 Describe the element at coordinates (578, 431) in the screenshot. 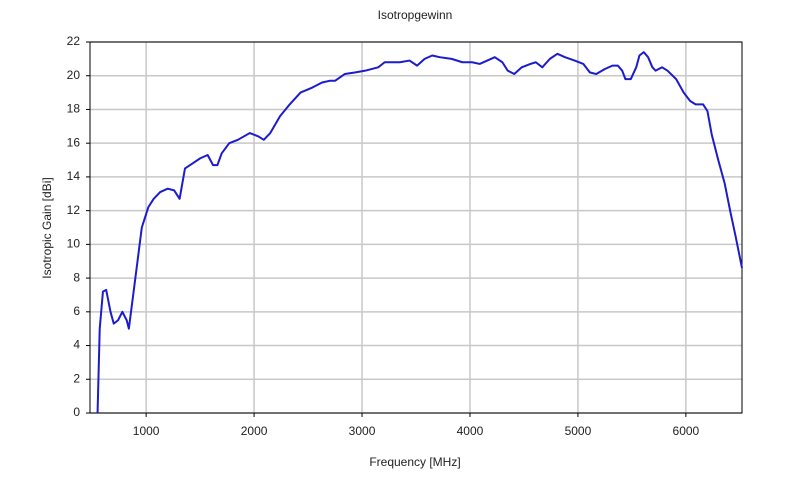

I see `x-tick-label: 5000` at that location.